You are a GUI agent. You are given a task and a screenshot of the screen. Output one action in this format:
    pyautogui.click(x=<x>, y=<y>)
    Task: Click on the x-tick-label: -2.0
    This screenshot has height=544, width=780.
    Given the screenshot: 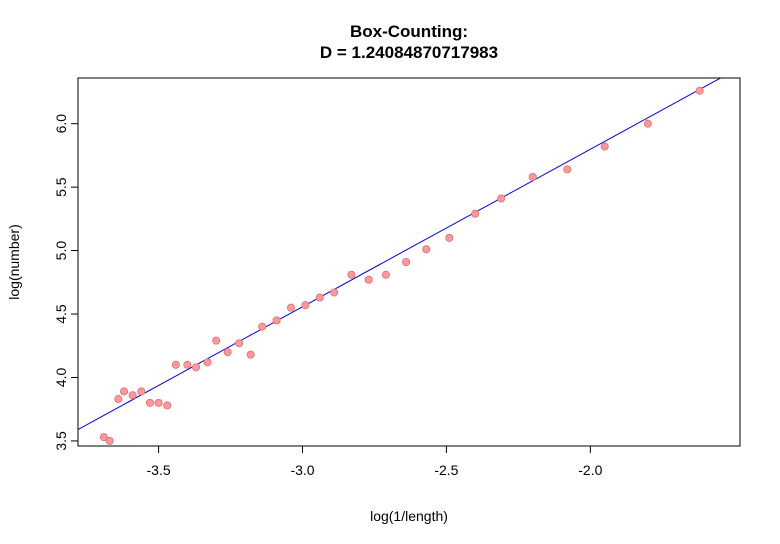 What is the action you would take?
    pyautogui.click(x=590, y=470)
    